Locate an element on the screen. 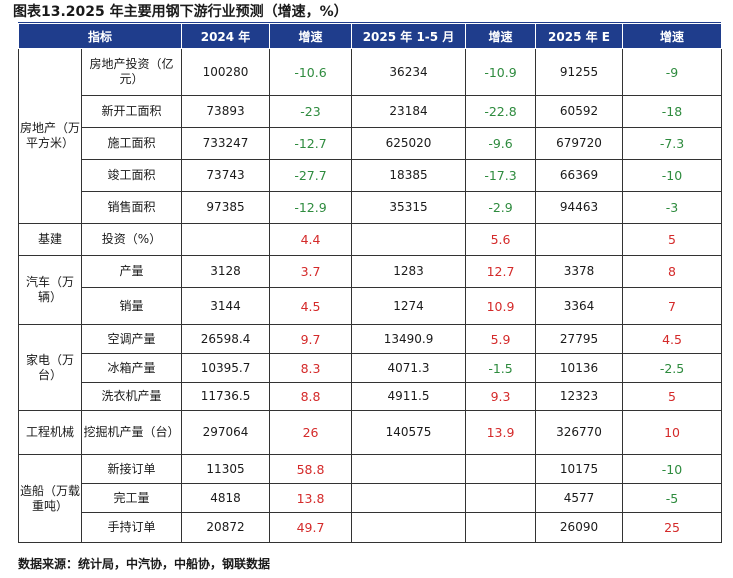  growth-2025-jan-may-cell: -9.6 is located at coordinates (501, 143).